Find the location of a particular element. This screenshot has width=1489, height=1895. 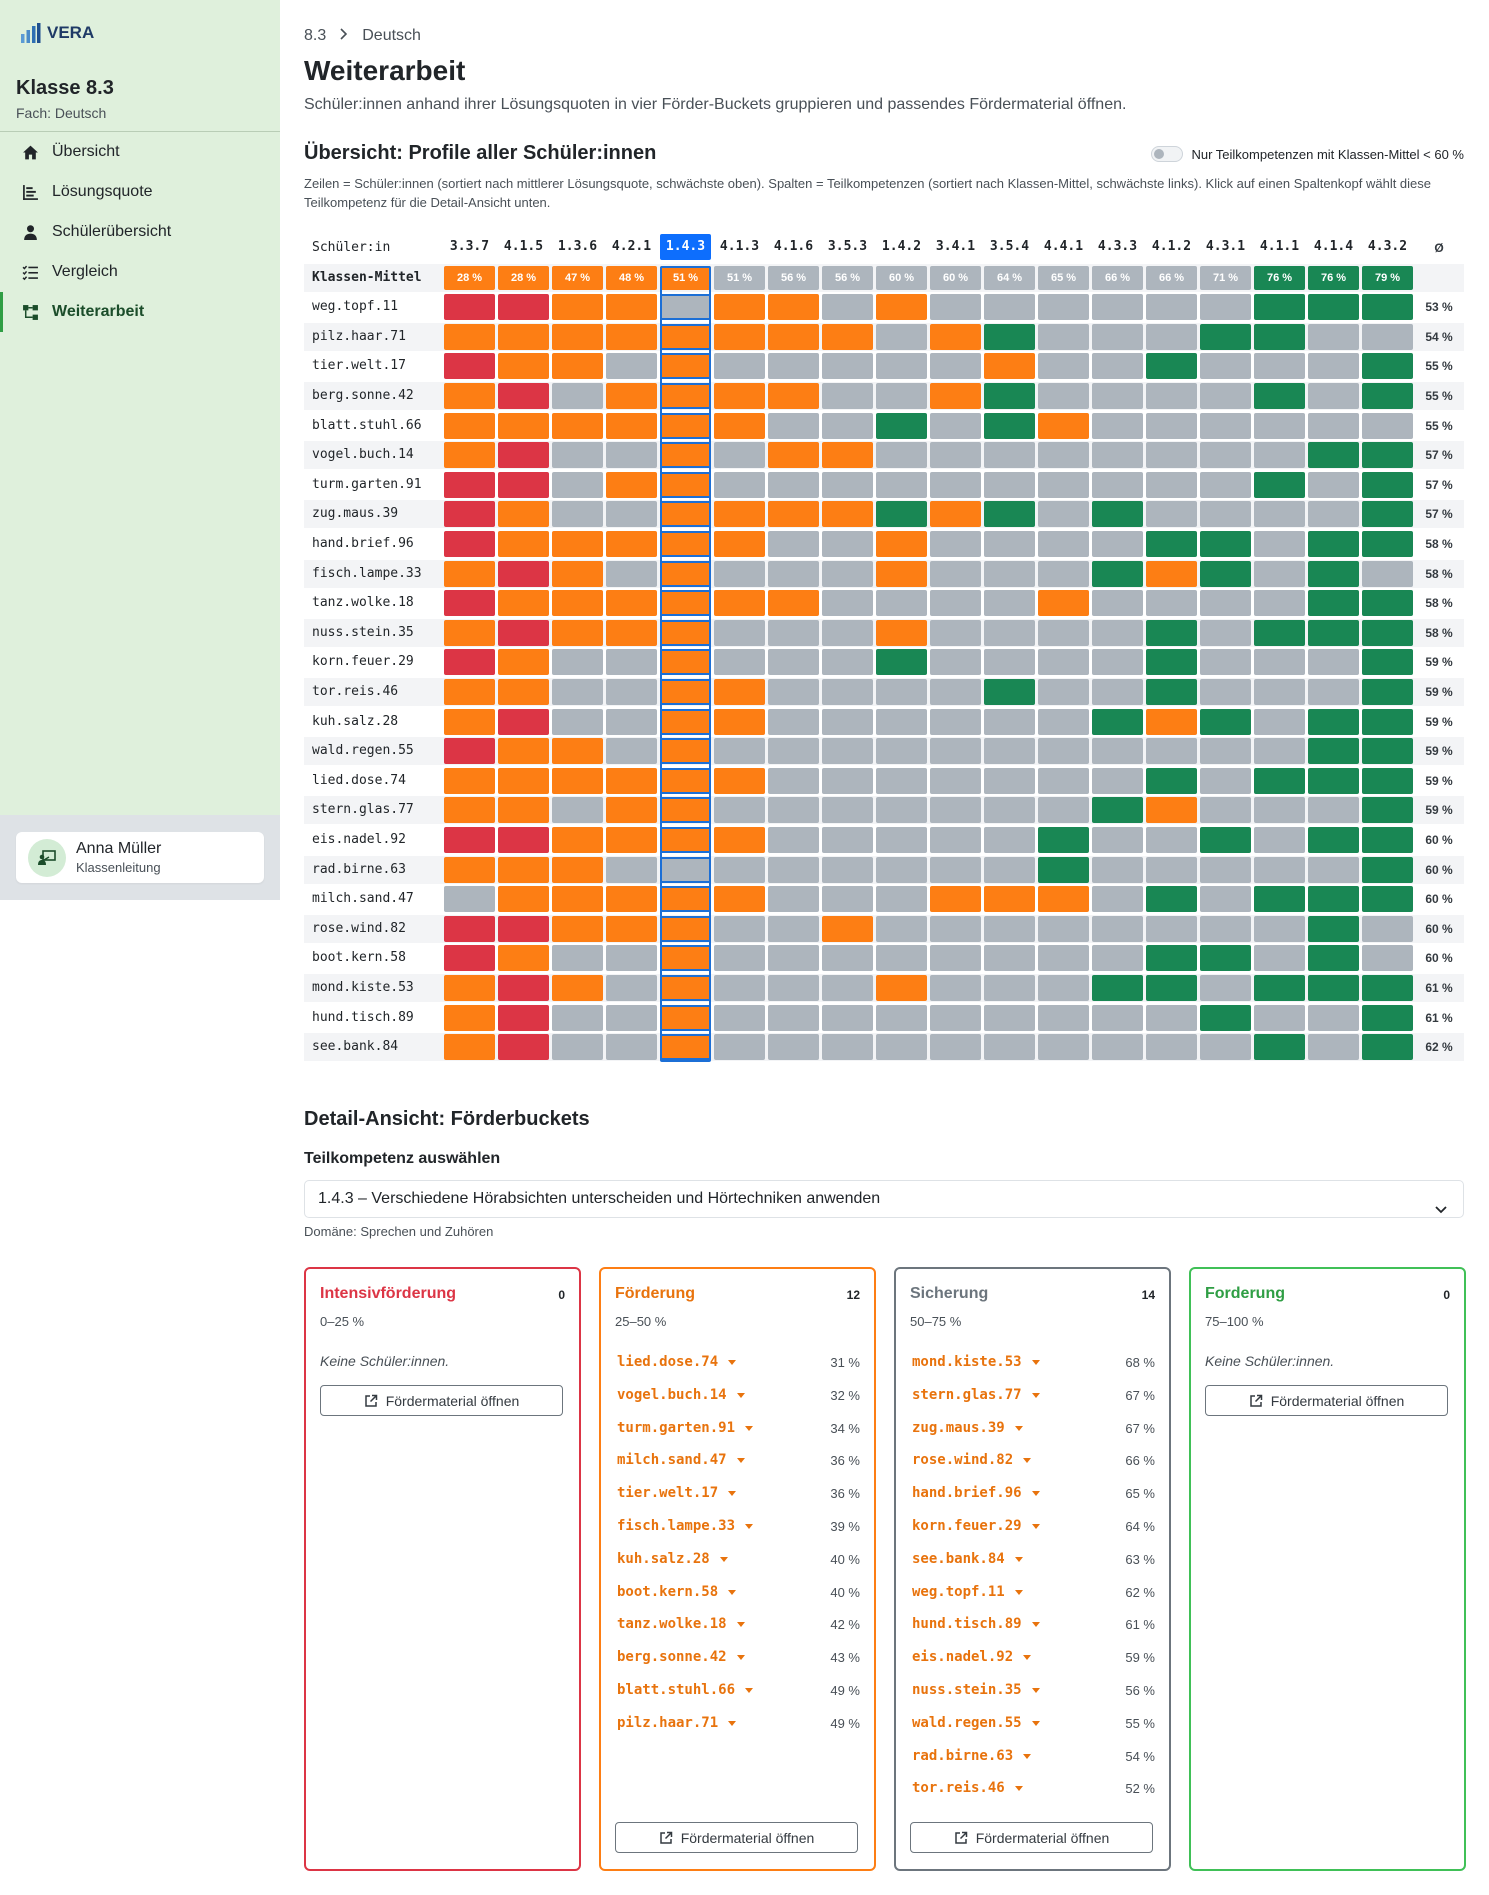

student-name: pilz.haar.71 is located at coordinates (359, 336).